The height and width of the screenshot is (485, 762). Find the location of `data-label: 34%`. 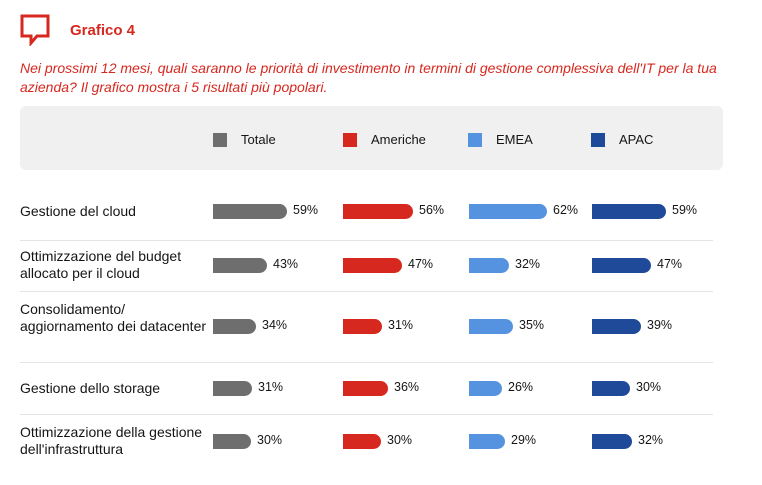

data-label: 34% is located at coordinates (275, 325).